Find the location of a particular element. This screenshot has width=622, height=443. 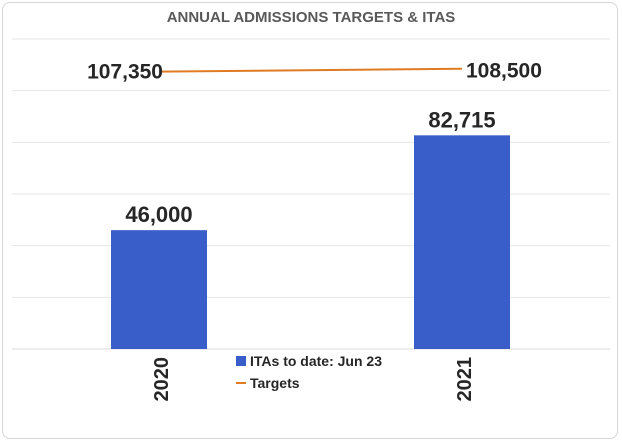

legend-label-targets: Targets is located at coordinates (275, 383).